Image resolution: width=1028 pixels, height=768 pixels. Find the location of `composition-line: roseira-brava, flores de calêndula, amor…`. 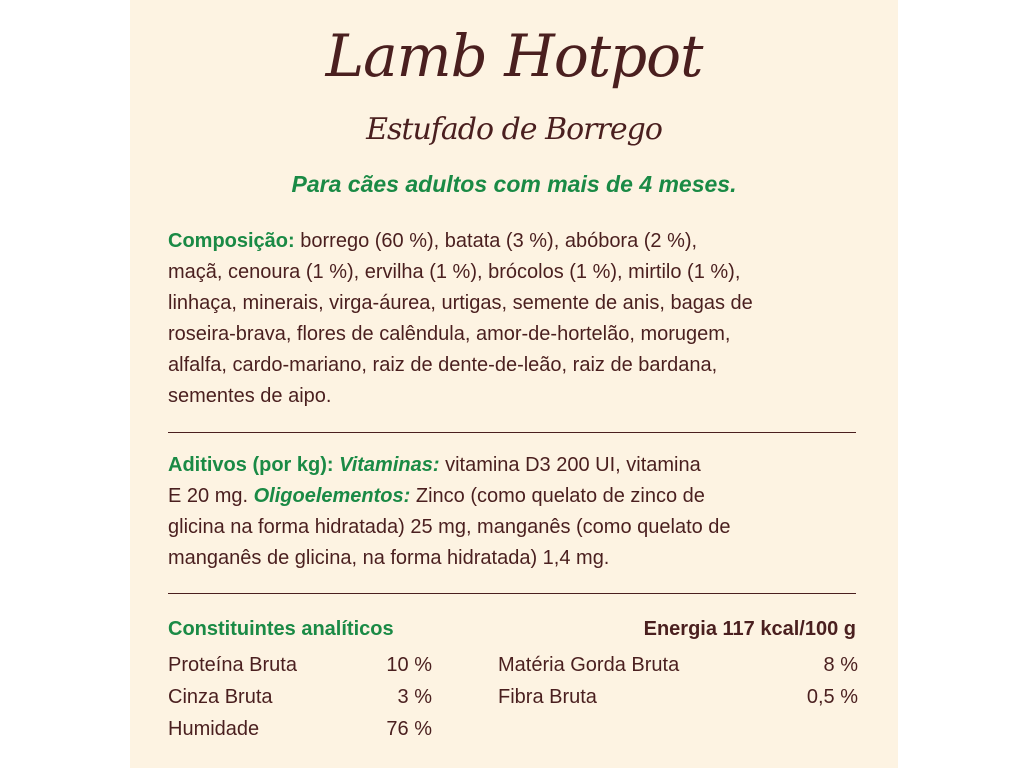

composition-line: roseira-brava, flores de calêndula, amor… is located at coordinates (449, 334).